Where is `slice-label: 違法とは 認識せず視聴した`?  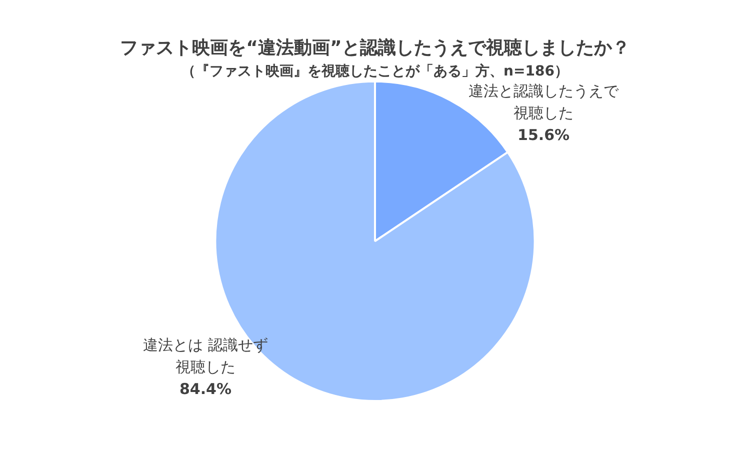 slice-label: 違法とは 認識せず視聴した is located at coordinates (205, 356).